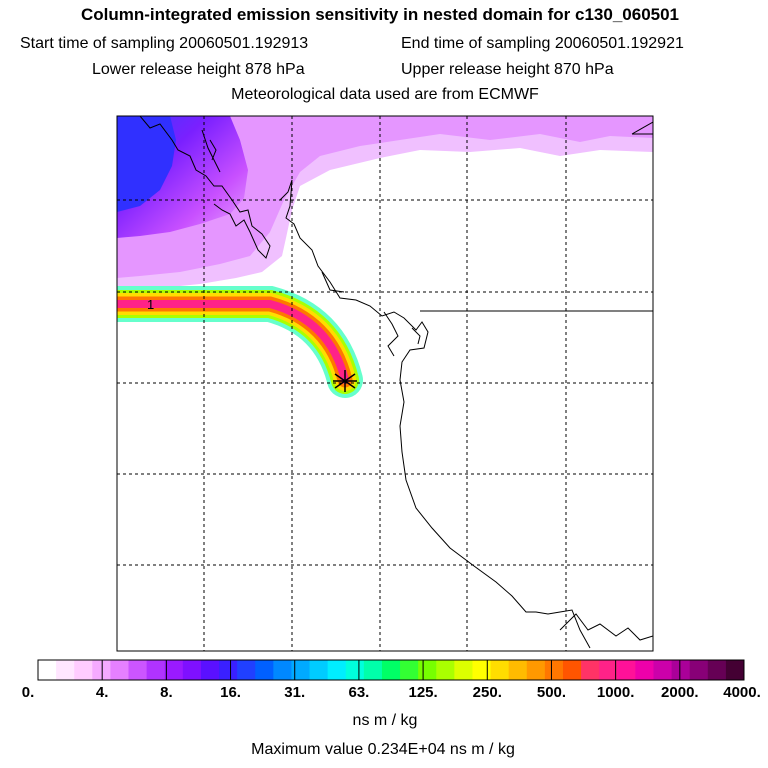 The width and height of the screenshot is (768, 768). What do you see at coordinates (230, 692) in the screenshot?
I see `colorbar-tick-label: 16.` at bounding box center [230, 692].